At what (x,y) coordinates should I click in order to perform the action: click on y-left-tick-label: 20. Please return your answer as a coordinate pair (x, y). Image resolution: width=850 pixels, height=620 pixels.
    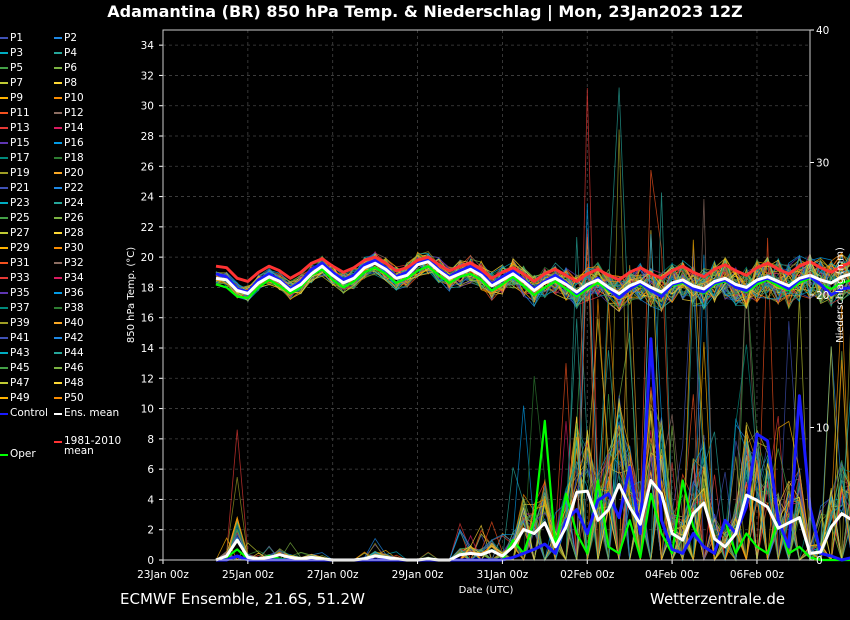
    Looking at the image, I should click on (147, 258).